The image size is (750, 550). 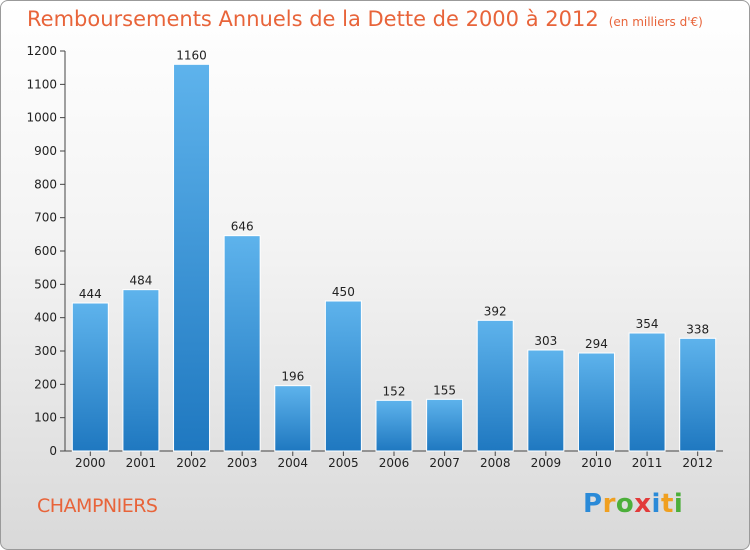 I want to click on x-tick-label: 2011, so click(x=647, y=463).